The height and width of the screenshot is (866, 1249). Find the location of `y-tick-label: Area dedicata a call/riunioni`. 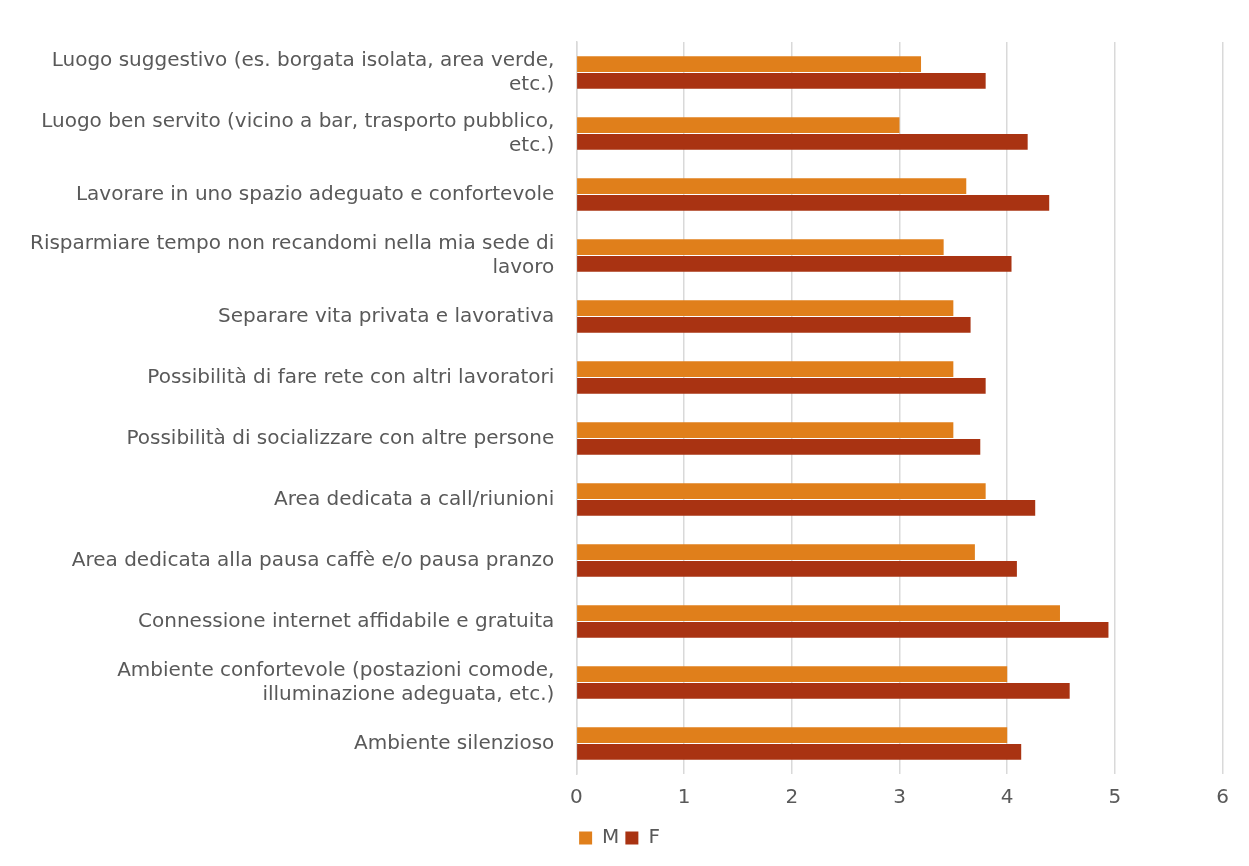

y-tick-label: Area dedicata a call/riunioni is located at coordinates (414, 497).